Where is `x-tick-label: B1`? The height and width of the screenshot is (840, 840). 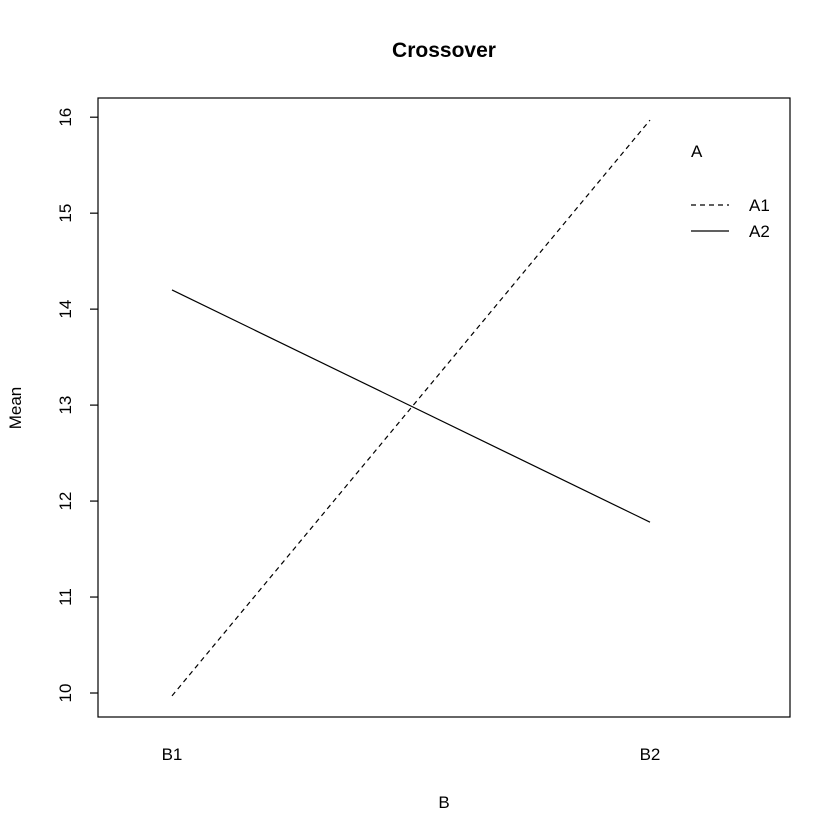 x-tick-label: B1 is located at coordinates (172, 754).